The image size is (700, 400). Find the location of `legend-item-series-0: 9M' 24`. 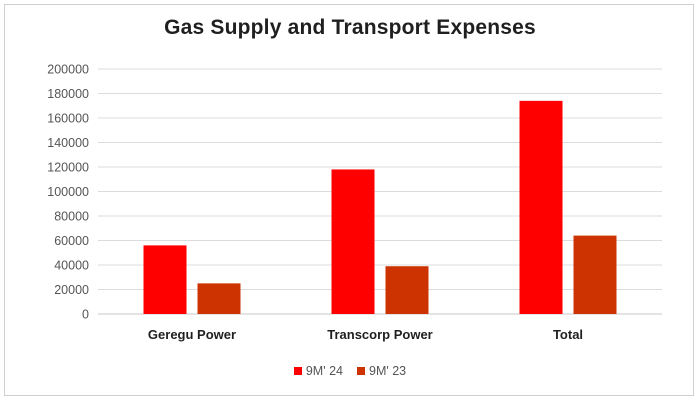

legend-item-series-0: 9M' 24 is located at coordinates (318, 371).